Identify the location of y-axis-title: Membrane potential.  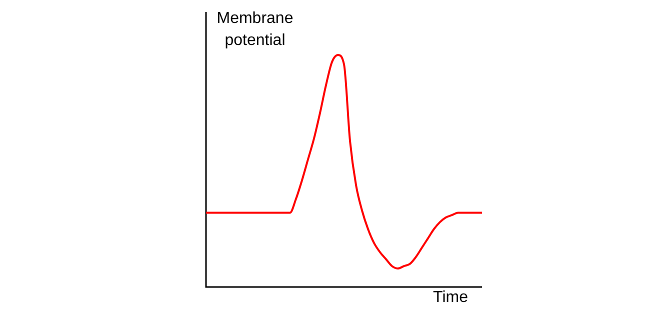
(255, 30).